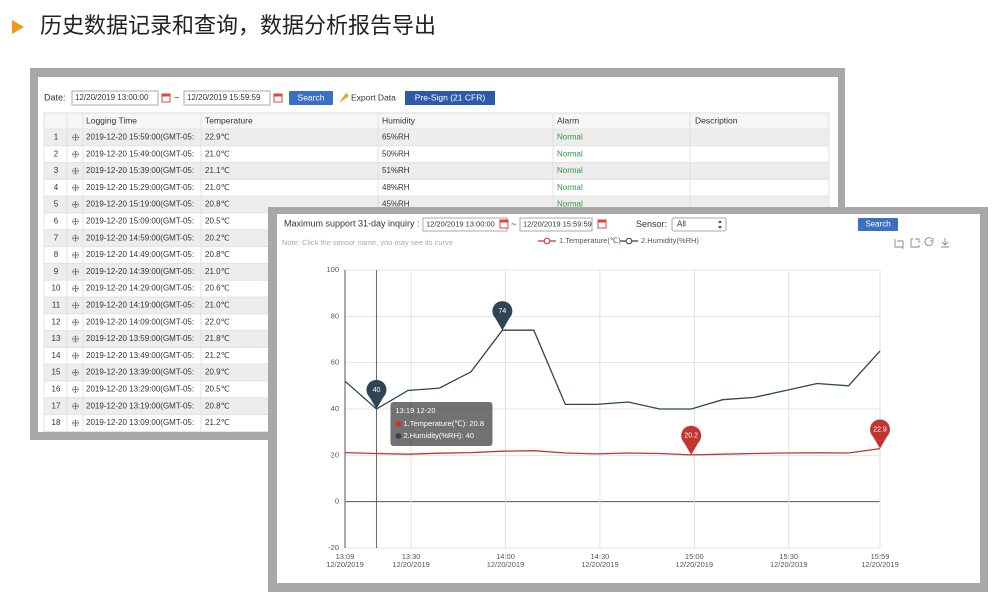 This screenshot has height=616, width=999. I want to click on row-index: 17, so click(56, 405).